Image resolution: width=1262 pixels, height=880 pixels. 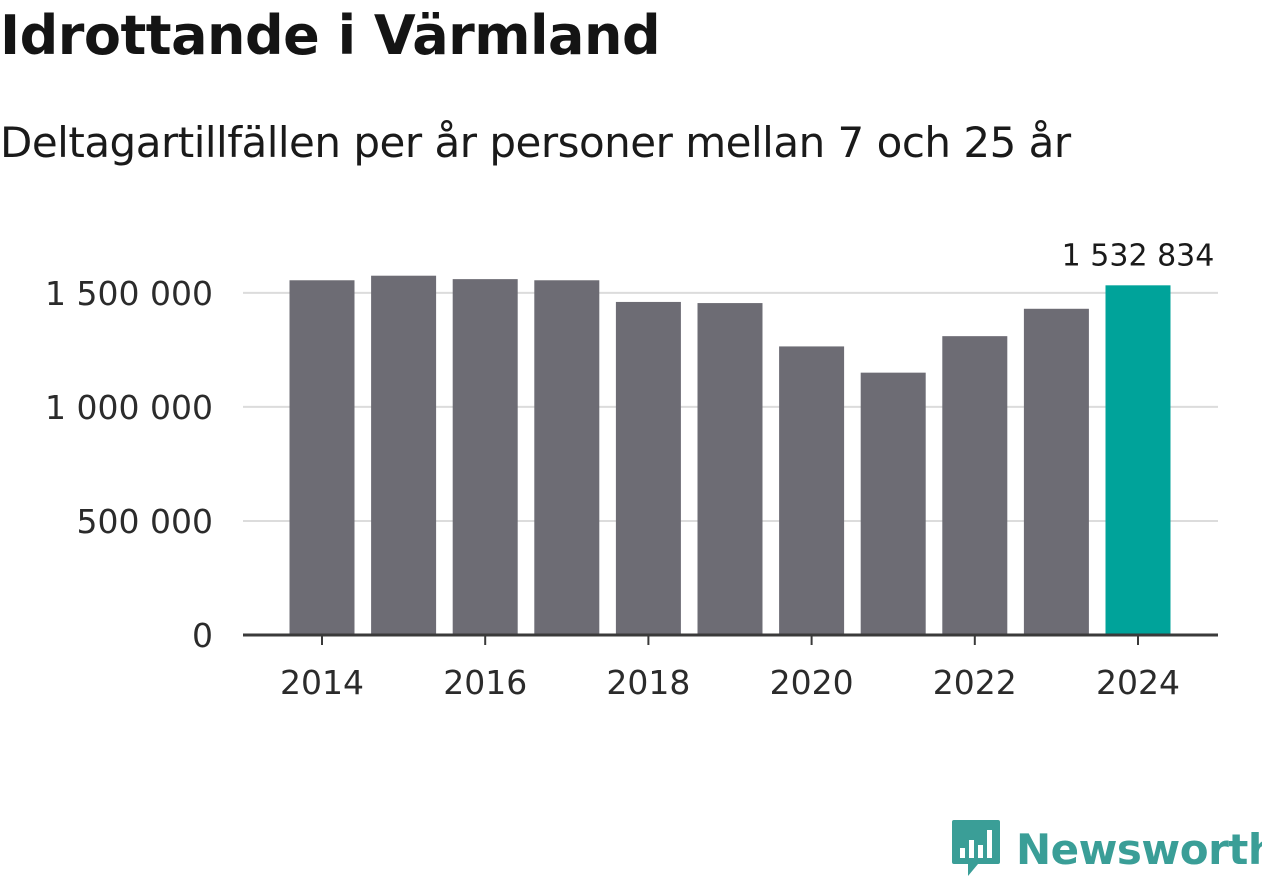 What do you see at coordinates (648, 682) in the screenshot?
I see `x-tick-label: 2018` at bounding box center [648, 682].